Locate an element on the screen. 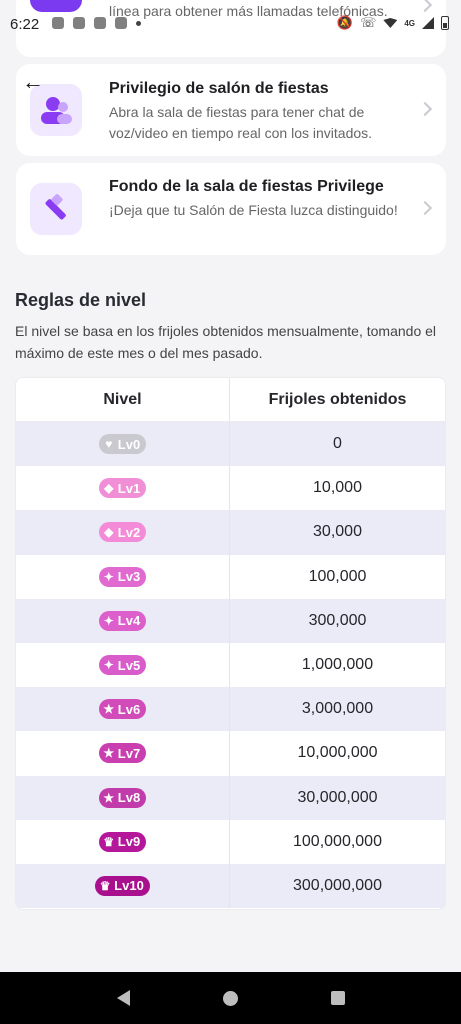 The width and height of the screenshot is (461, 1024). notification-icons is located at coordinates (96, 23).